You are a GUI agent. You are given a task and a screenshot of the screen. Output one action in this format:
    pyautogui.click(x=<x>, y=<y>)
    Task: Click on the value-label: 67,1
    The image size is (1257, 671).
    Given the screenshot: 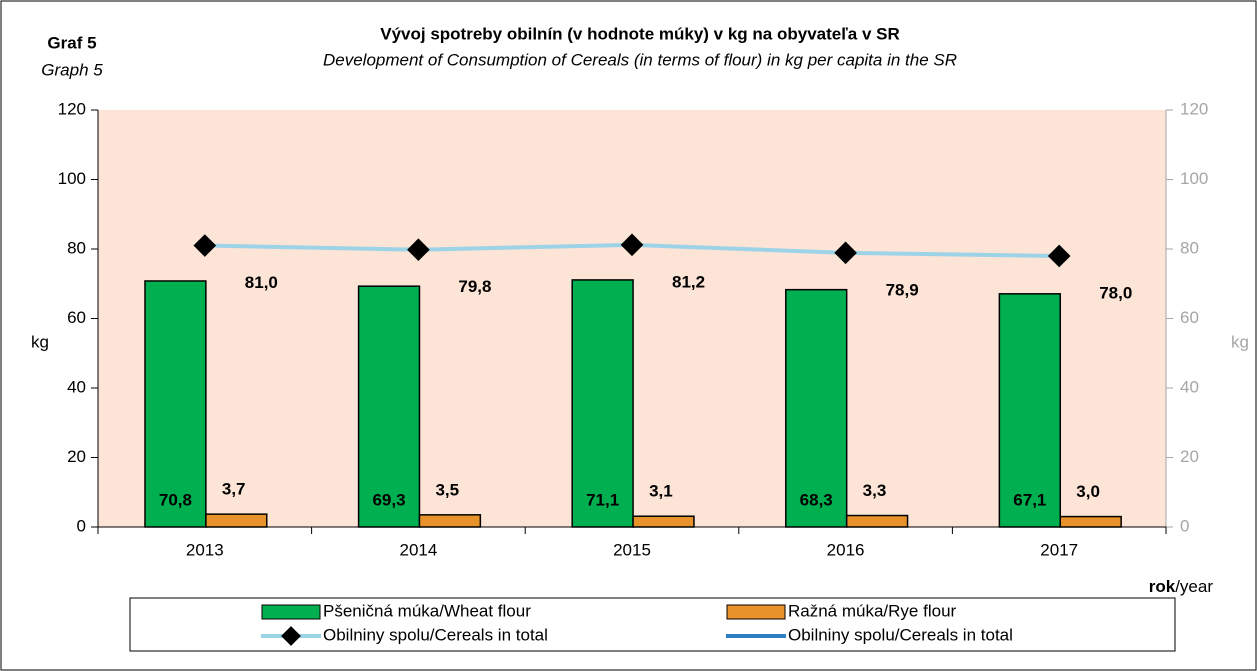 What is the action you would take?
    pyautogui.click(x=1029, y=499)
    